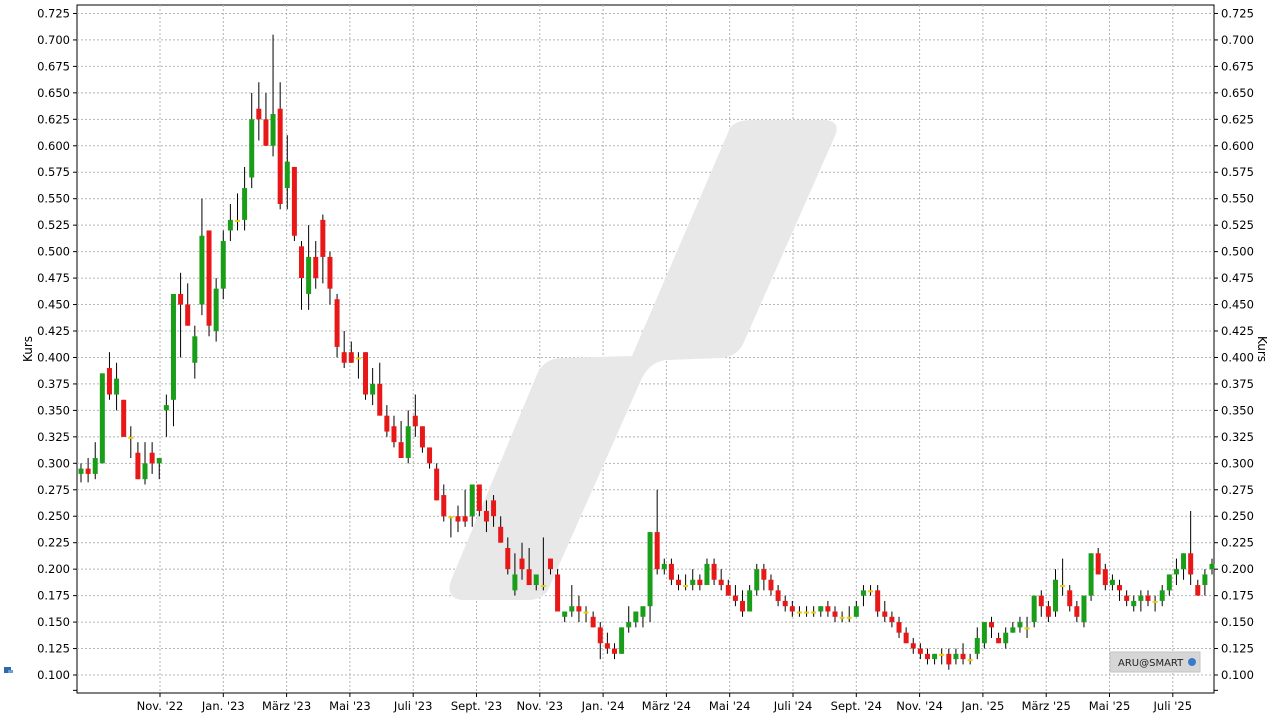 Image resolution: width=1281 pixels, height=724 pixels. I want to click on y-tick-label-right: 0.100, so click(1237, 675).